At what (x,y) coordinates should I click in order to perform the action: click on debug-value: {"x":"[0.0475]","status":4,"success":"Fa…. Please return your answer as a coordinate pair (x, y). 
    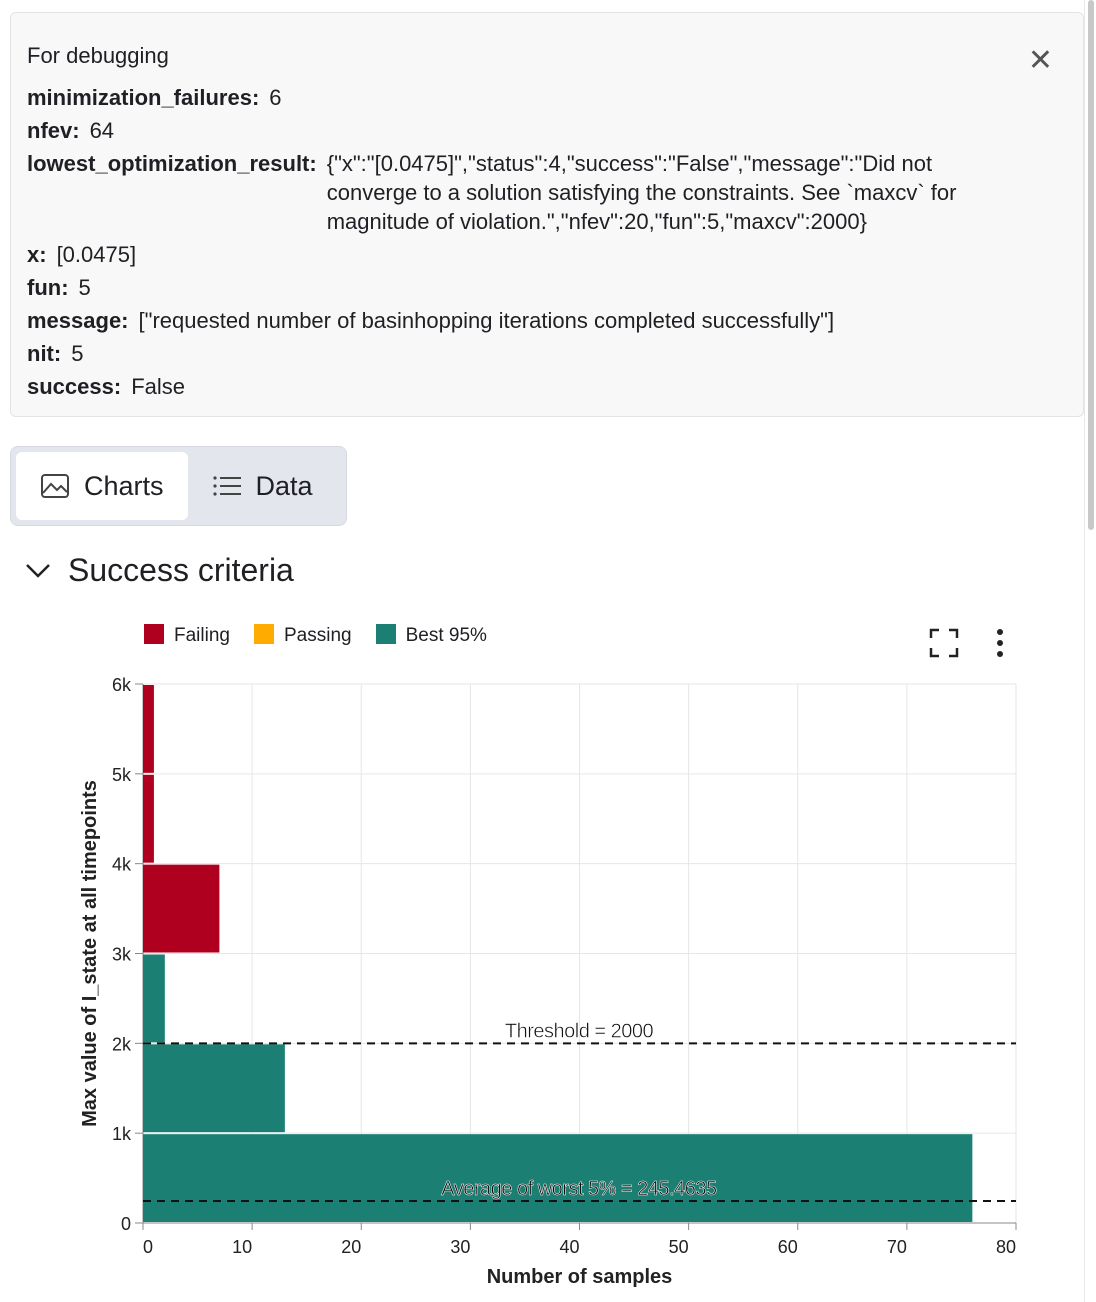
    Looking at the image, I should click on (641, 192).